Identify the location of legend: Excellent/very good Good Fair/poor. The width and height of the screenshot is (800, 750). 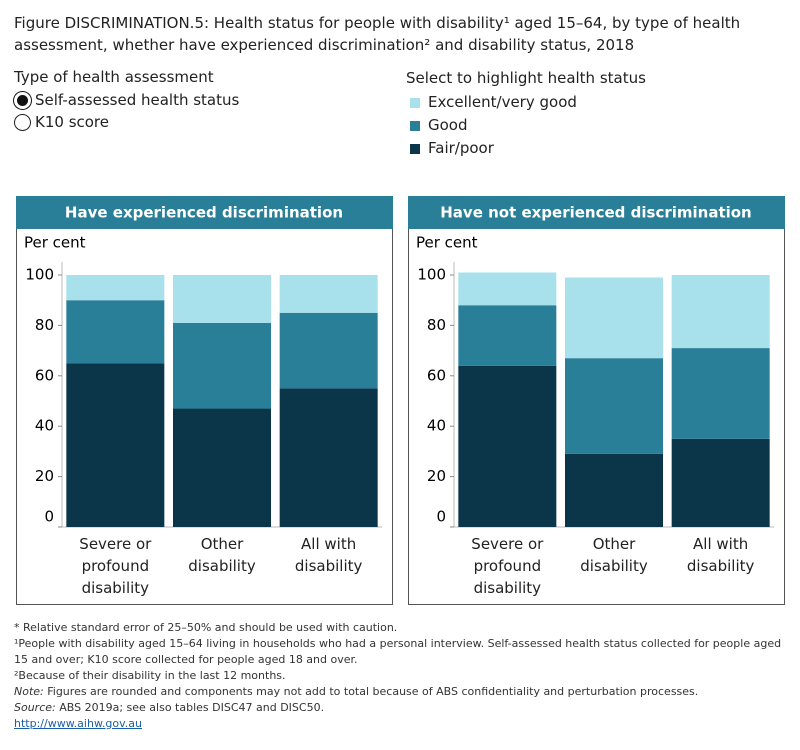
(493, 125).